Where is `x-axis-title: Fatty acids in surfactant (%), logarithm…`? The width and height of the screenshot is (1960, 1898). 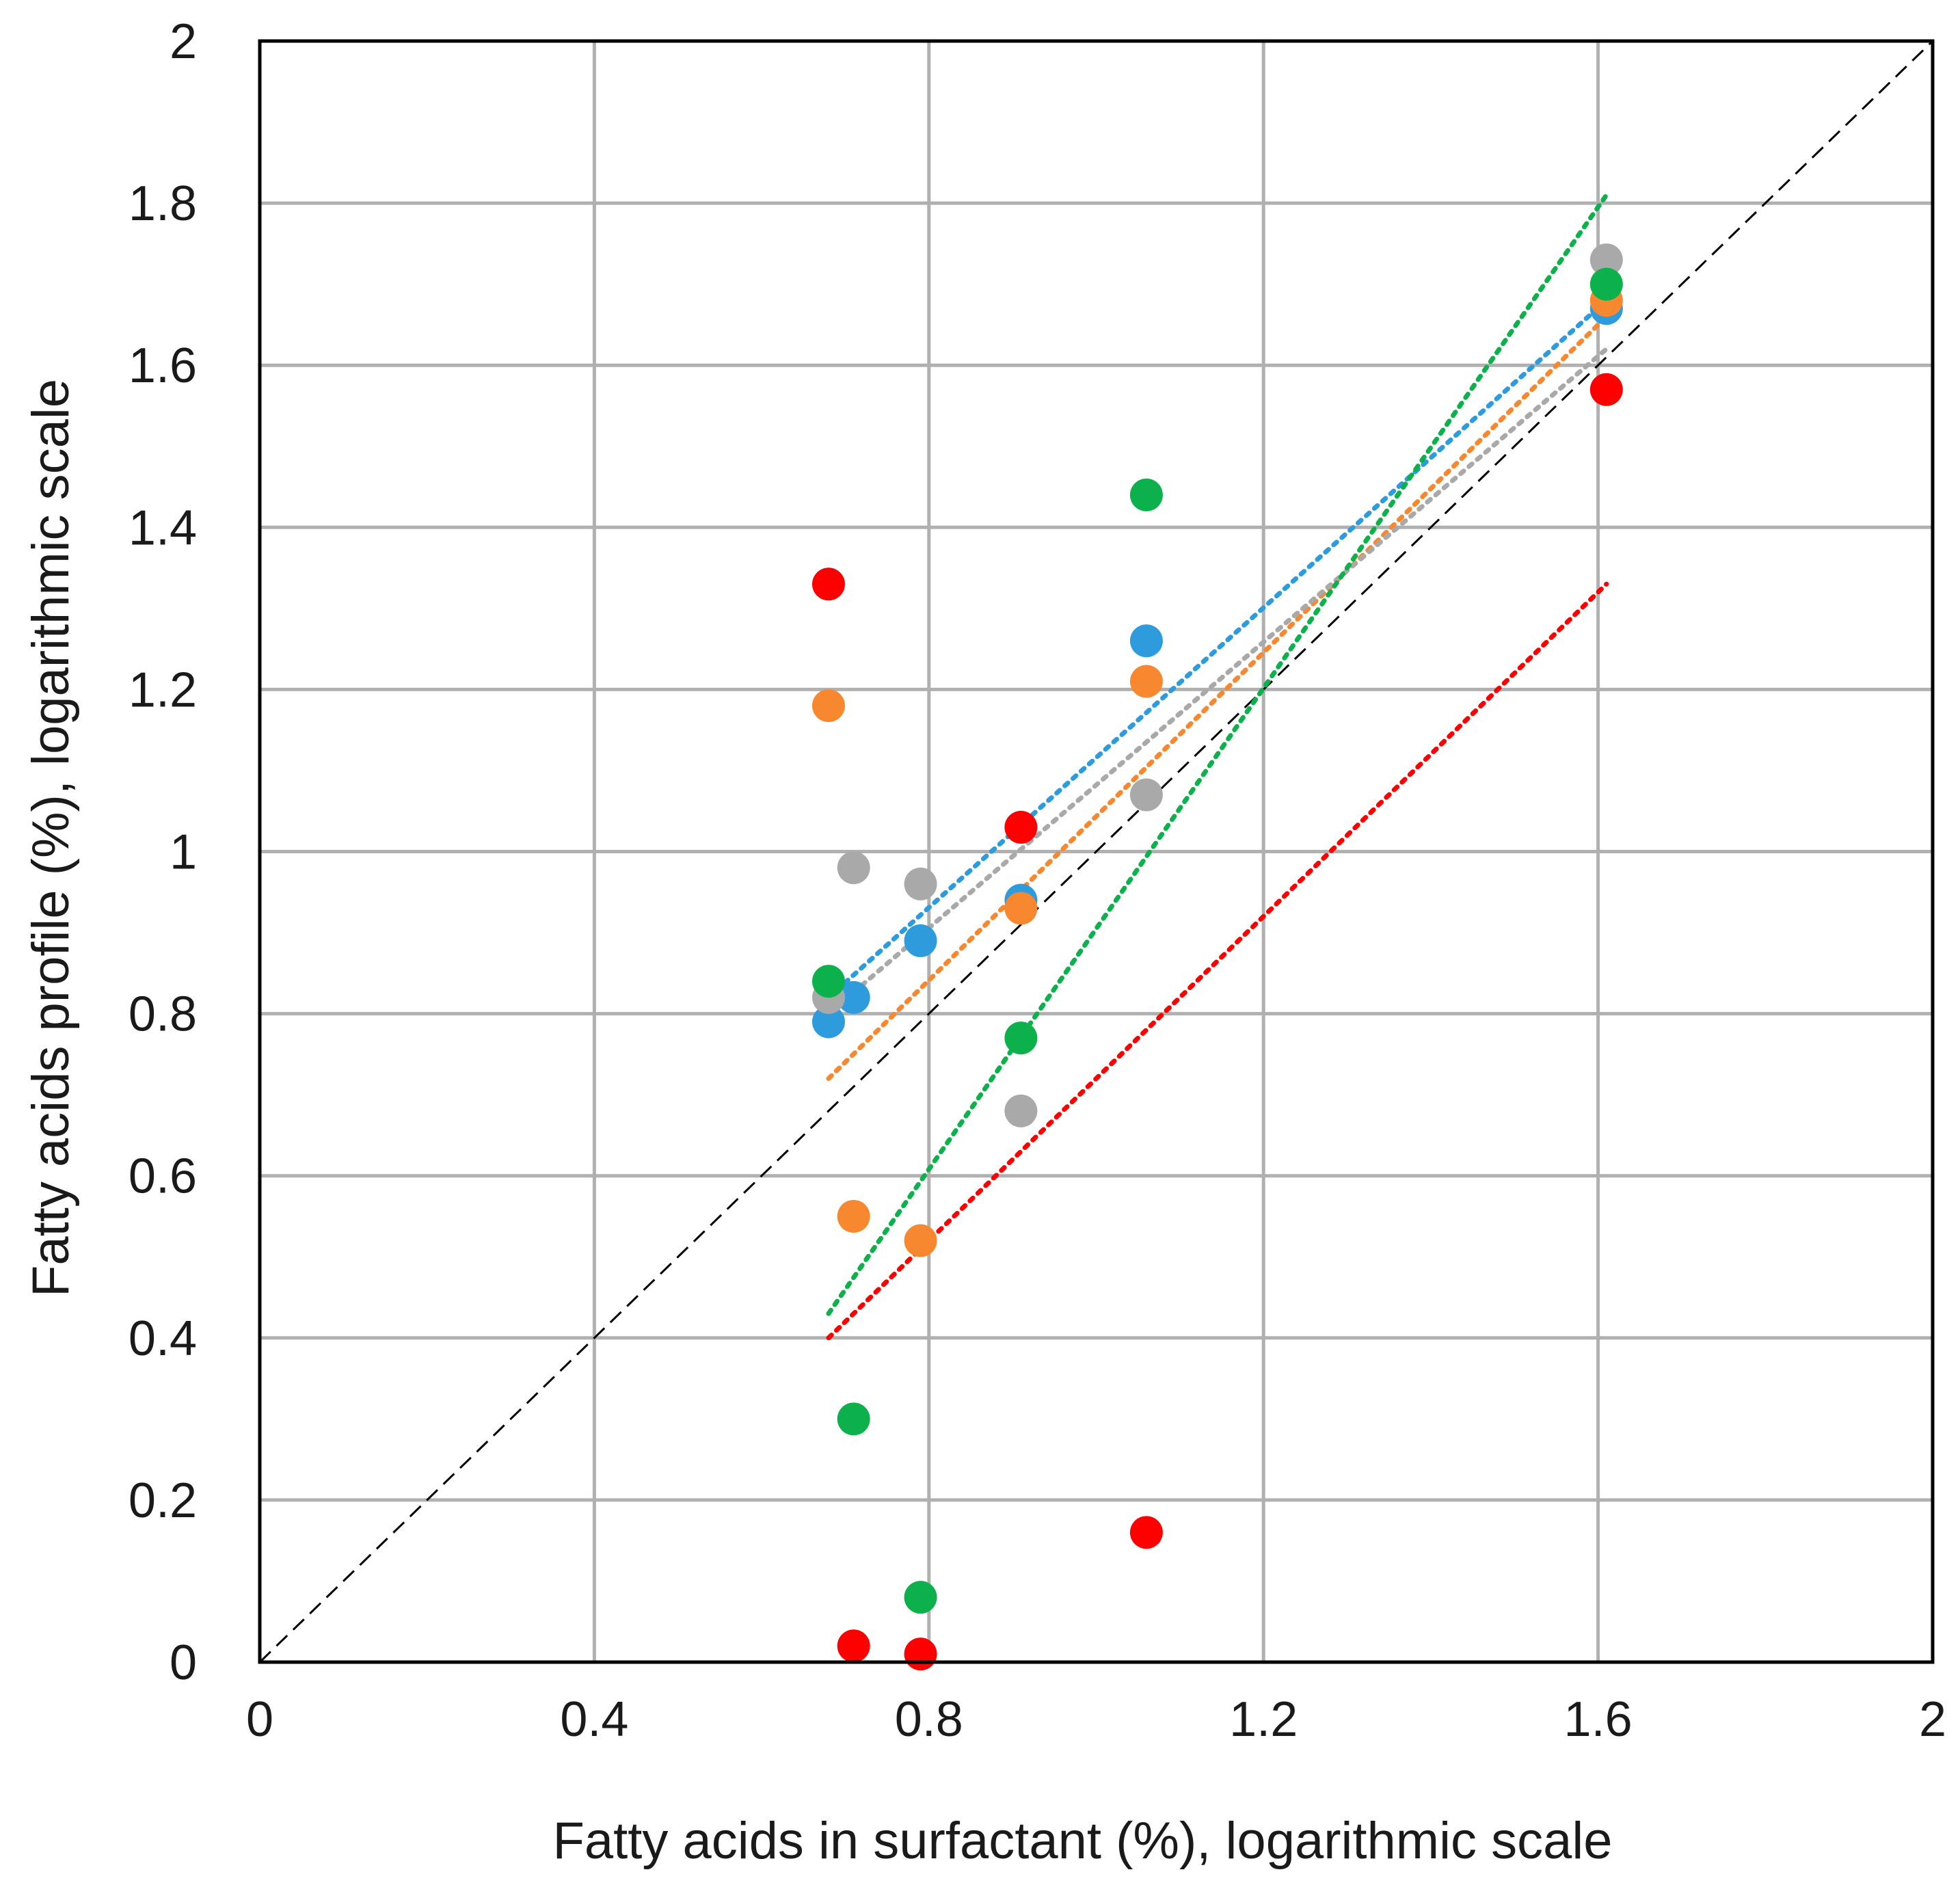
x-axis-title: Fatty acids in surfactant (%), logarithm… is located at coordinates (1082, 1841).